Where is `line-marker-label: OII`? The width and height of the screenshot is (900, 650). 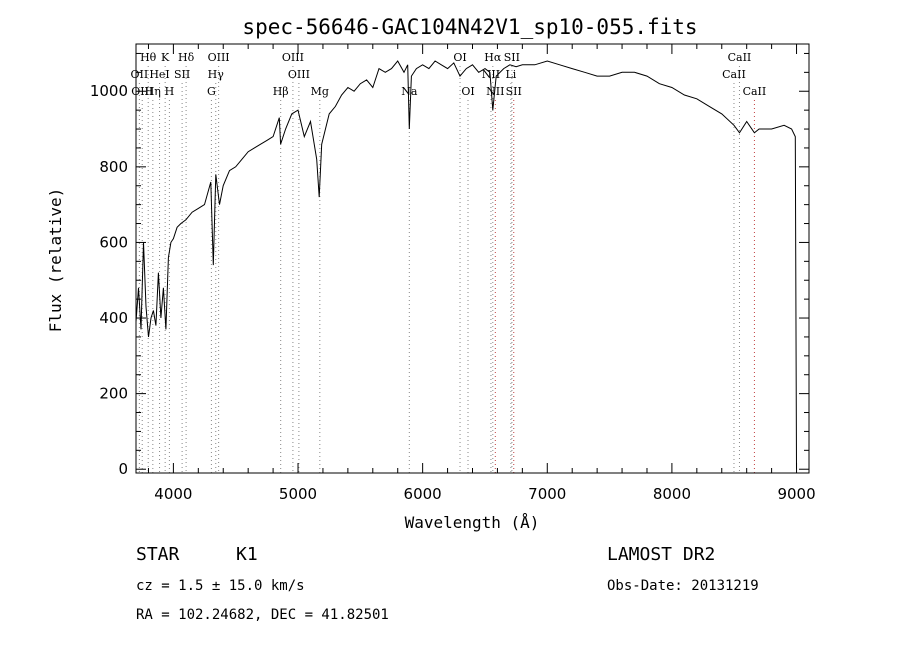
line-marker-label: OII is located at coordinates (140, 74).